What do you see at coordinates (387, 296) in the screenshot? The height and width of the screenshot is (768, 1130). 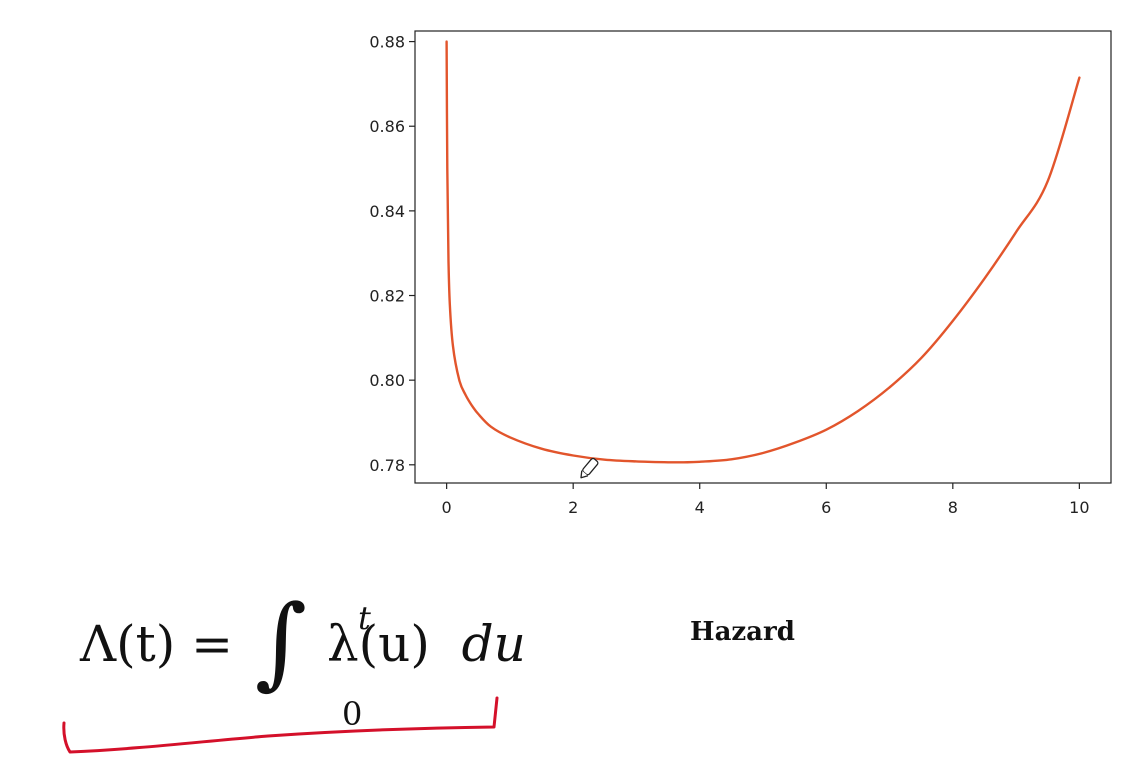 I see `y-tick-label: 0.82` at bounding box center [387, 296].